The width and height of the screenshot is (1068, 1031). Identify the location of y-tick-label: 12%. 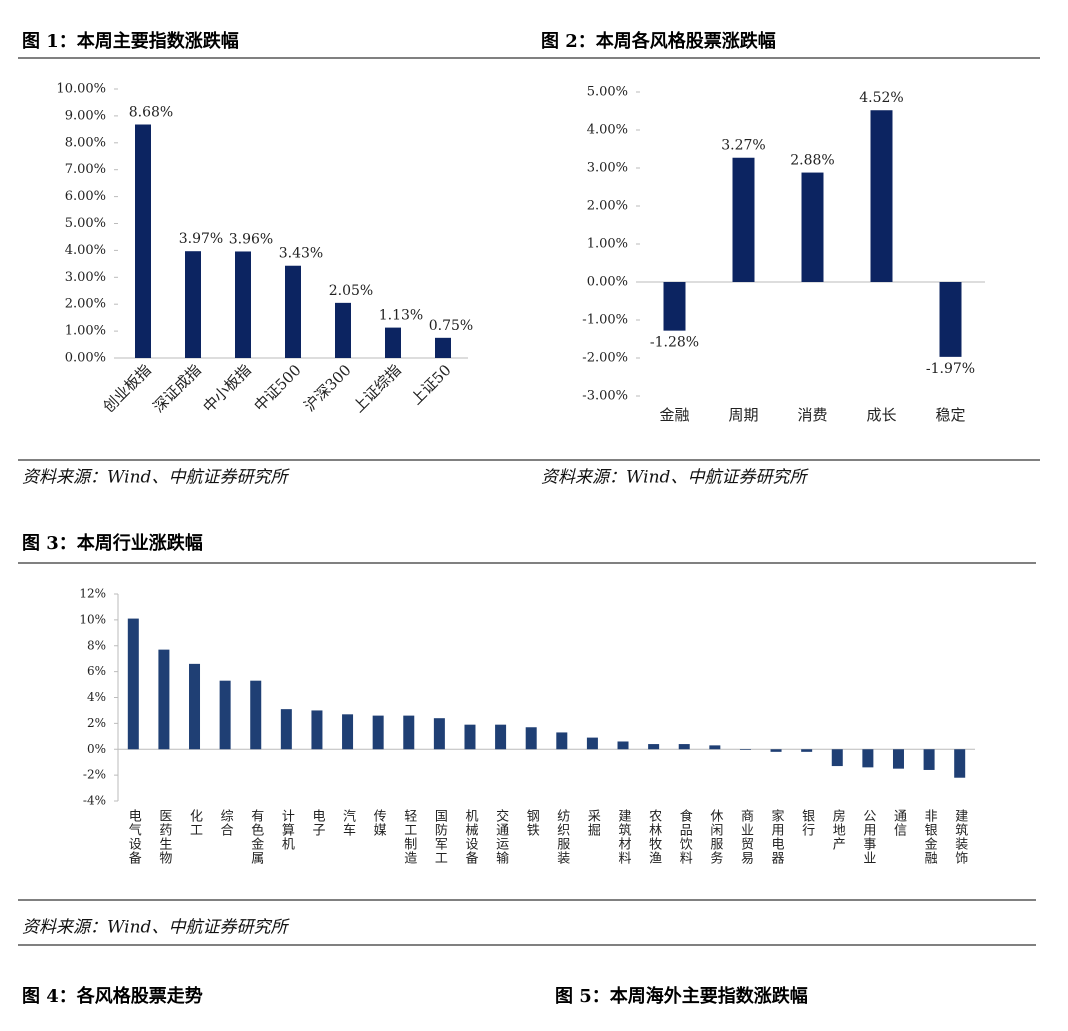
(92, 594).